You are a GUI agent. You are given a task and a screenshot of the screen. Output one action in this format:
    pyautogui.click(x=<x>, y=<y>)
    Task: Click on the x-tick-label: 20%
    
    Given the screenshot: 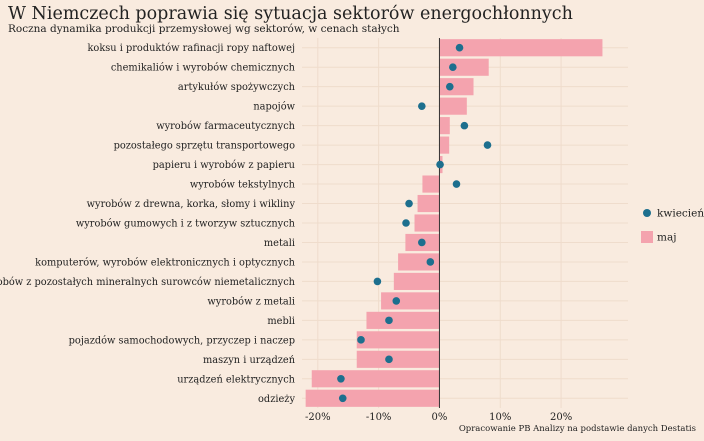 What is the action you would take?
    pyautogui.click(x=561, y=417)
    